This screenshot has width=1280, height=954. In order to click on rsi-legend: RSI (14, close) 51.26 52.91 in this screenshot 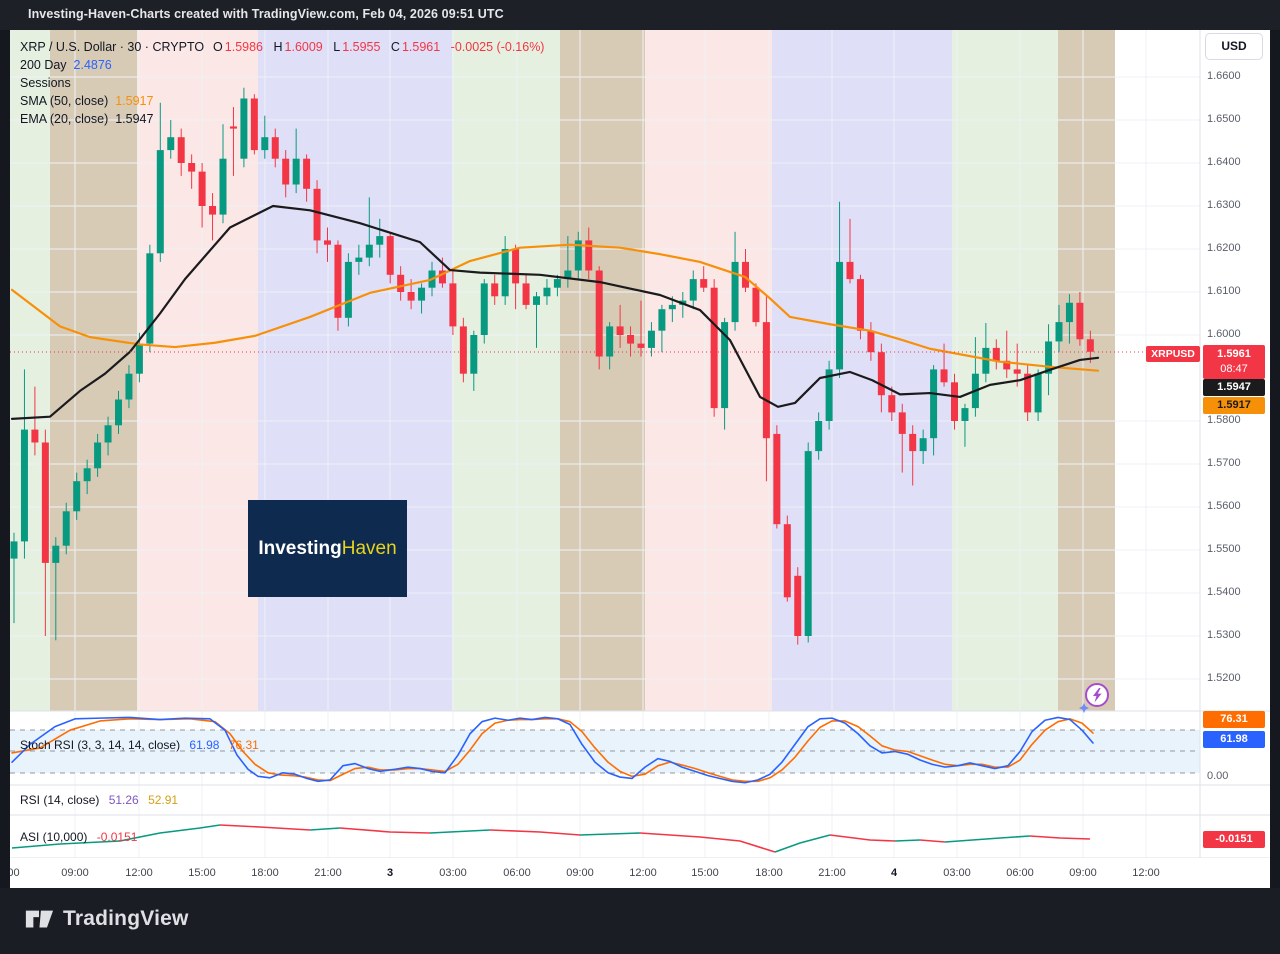, I will do `click(99, 800)`.